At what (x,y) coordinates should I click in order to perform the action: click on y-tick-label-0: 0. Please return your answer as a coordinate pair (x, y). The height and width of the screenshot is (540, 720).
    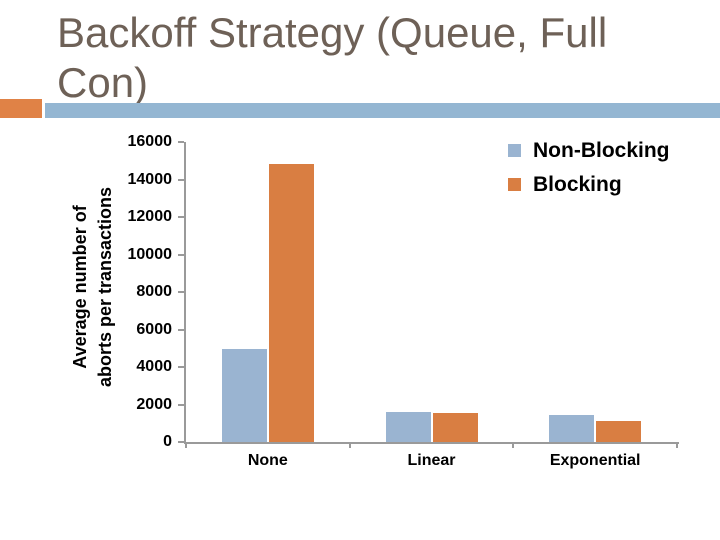
    Looking at the image, I should click on (167, 441).